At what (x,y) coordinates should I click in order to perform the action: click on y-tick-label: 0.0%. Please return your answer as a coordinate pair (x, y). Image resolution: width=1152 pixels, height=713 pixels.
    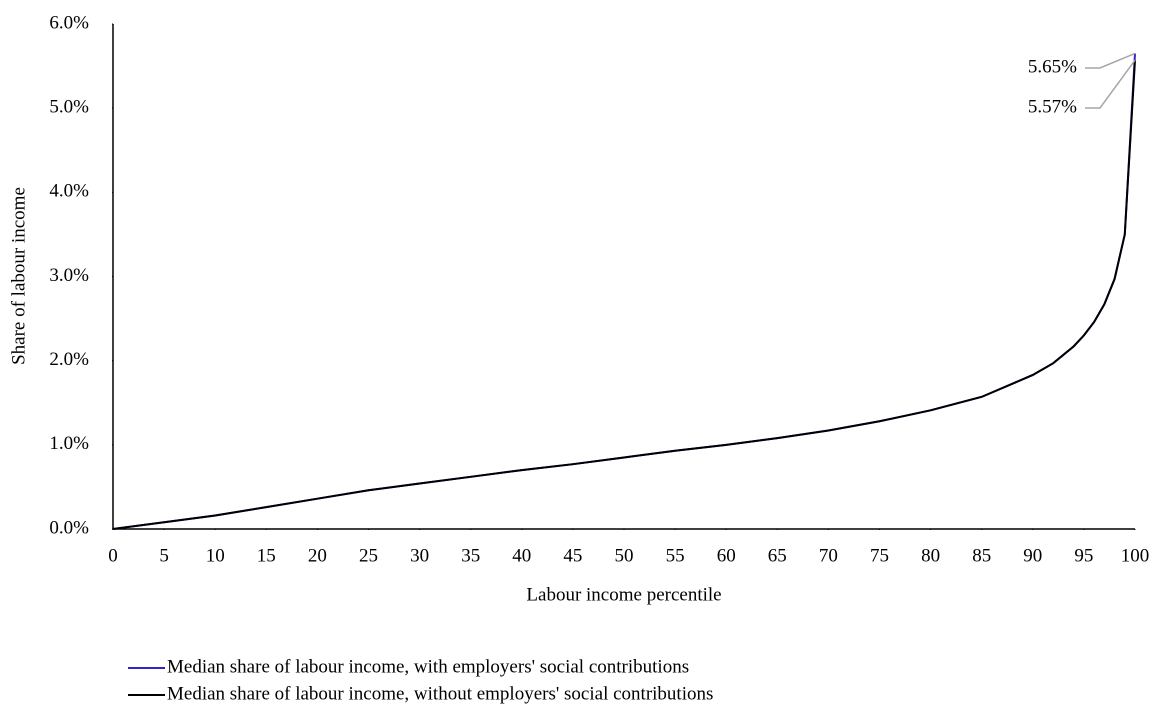
    Looking at the image, I should click on (69, 527).